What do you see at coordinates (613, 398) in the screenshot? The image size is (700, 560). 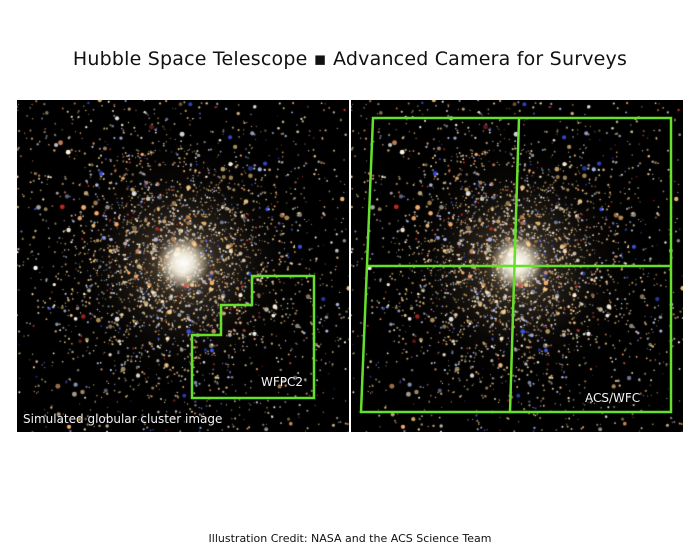 I see `acs-wfc-label: ACS/WFC` at bounding box center [613, 398].